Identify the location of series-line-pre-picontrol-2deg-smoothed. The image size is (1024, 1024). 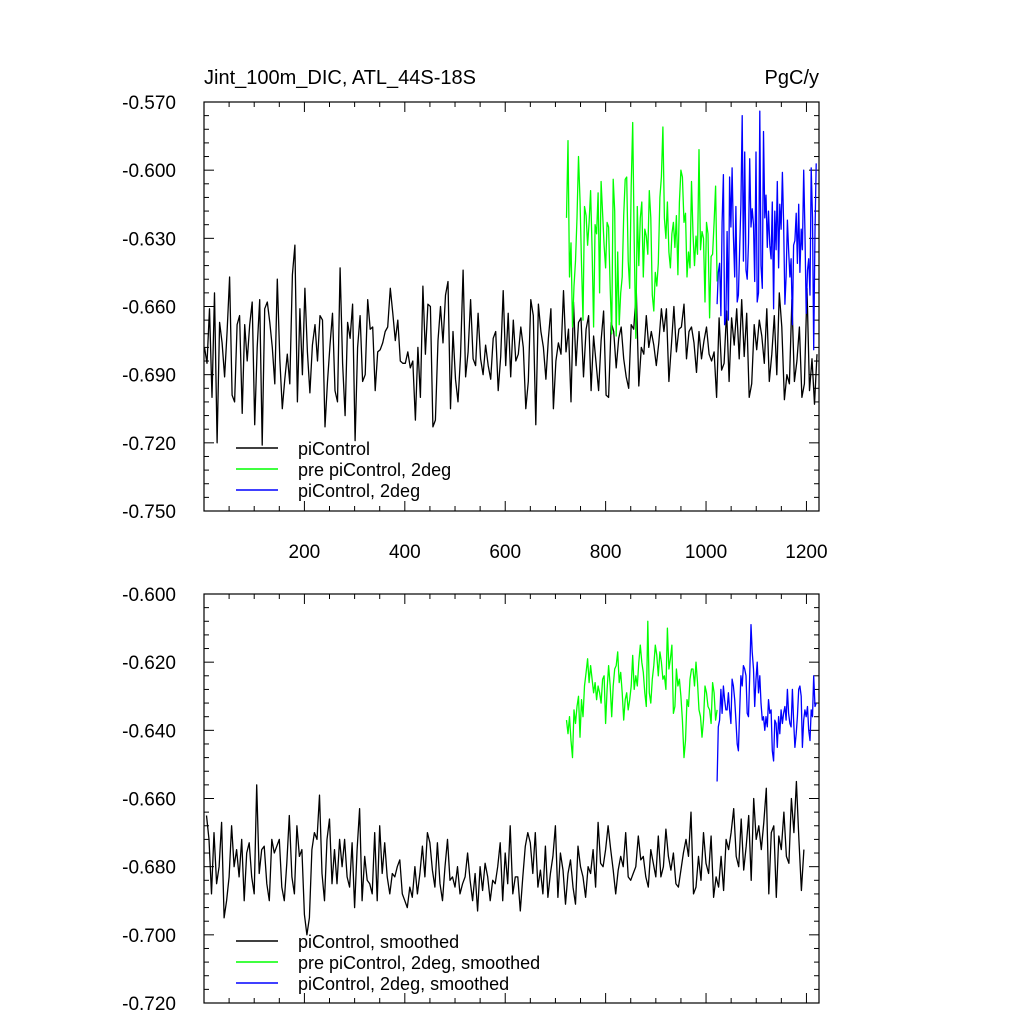
(641, 689).